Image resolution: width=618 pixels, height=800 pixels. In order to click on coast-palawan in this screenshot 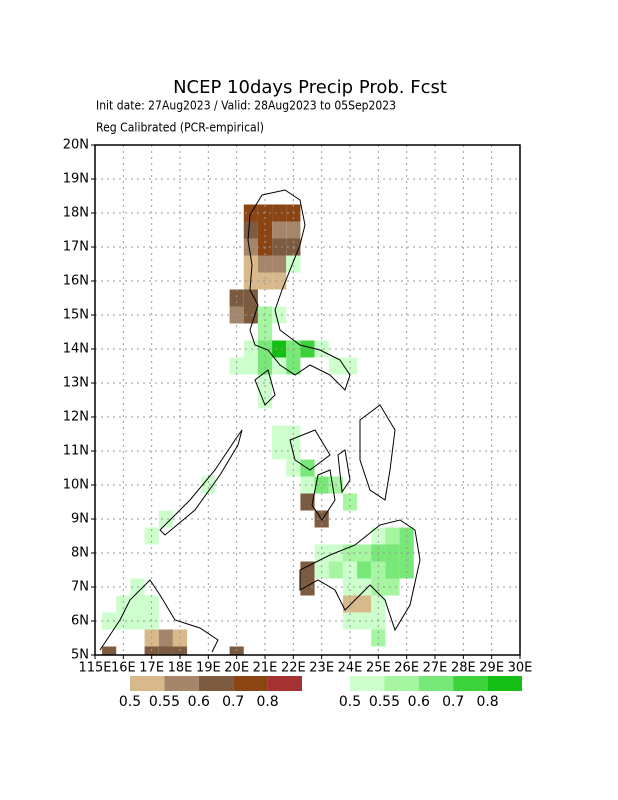, I will do `click(201, 482)`.